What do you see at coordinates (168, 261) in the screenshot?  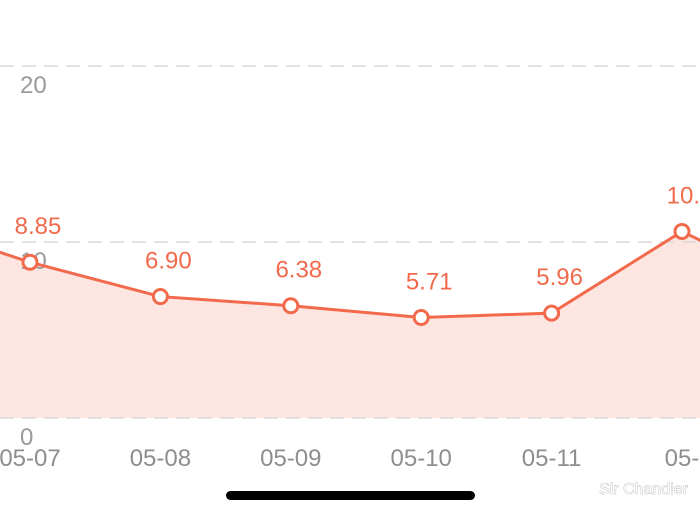 I see `value-label: 6.90` at bounding box center [168, 261].